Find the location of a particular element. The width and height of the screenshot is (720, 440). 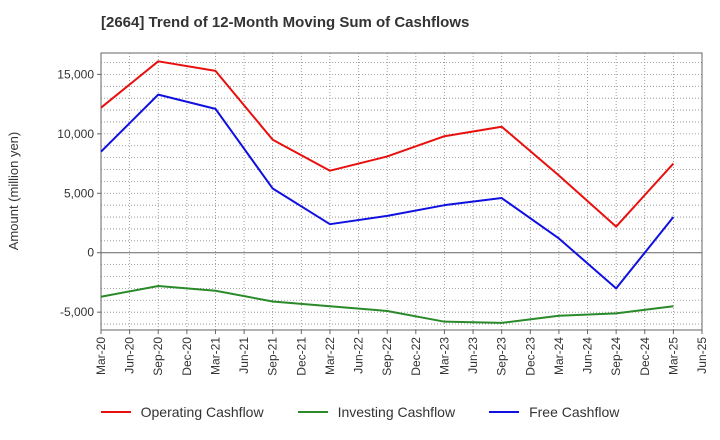

x-tick-label: Sep-23 is located at coordinates (502, 356).